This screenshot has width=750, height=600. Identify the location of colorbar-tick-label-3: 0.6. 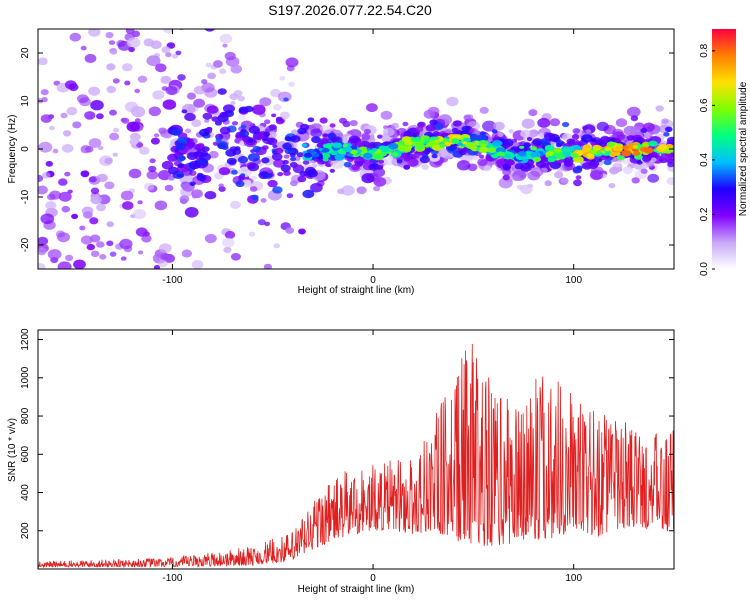
(704, 105).